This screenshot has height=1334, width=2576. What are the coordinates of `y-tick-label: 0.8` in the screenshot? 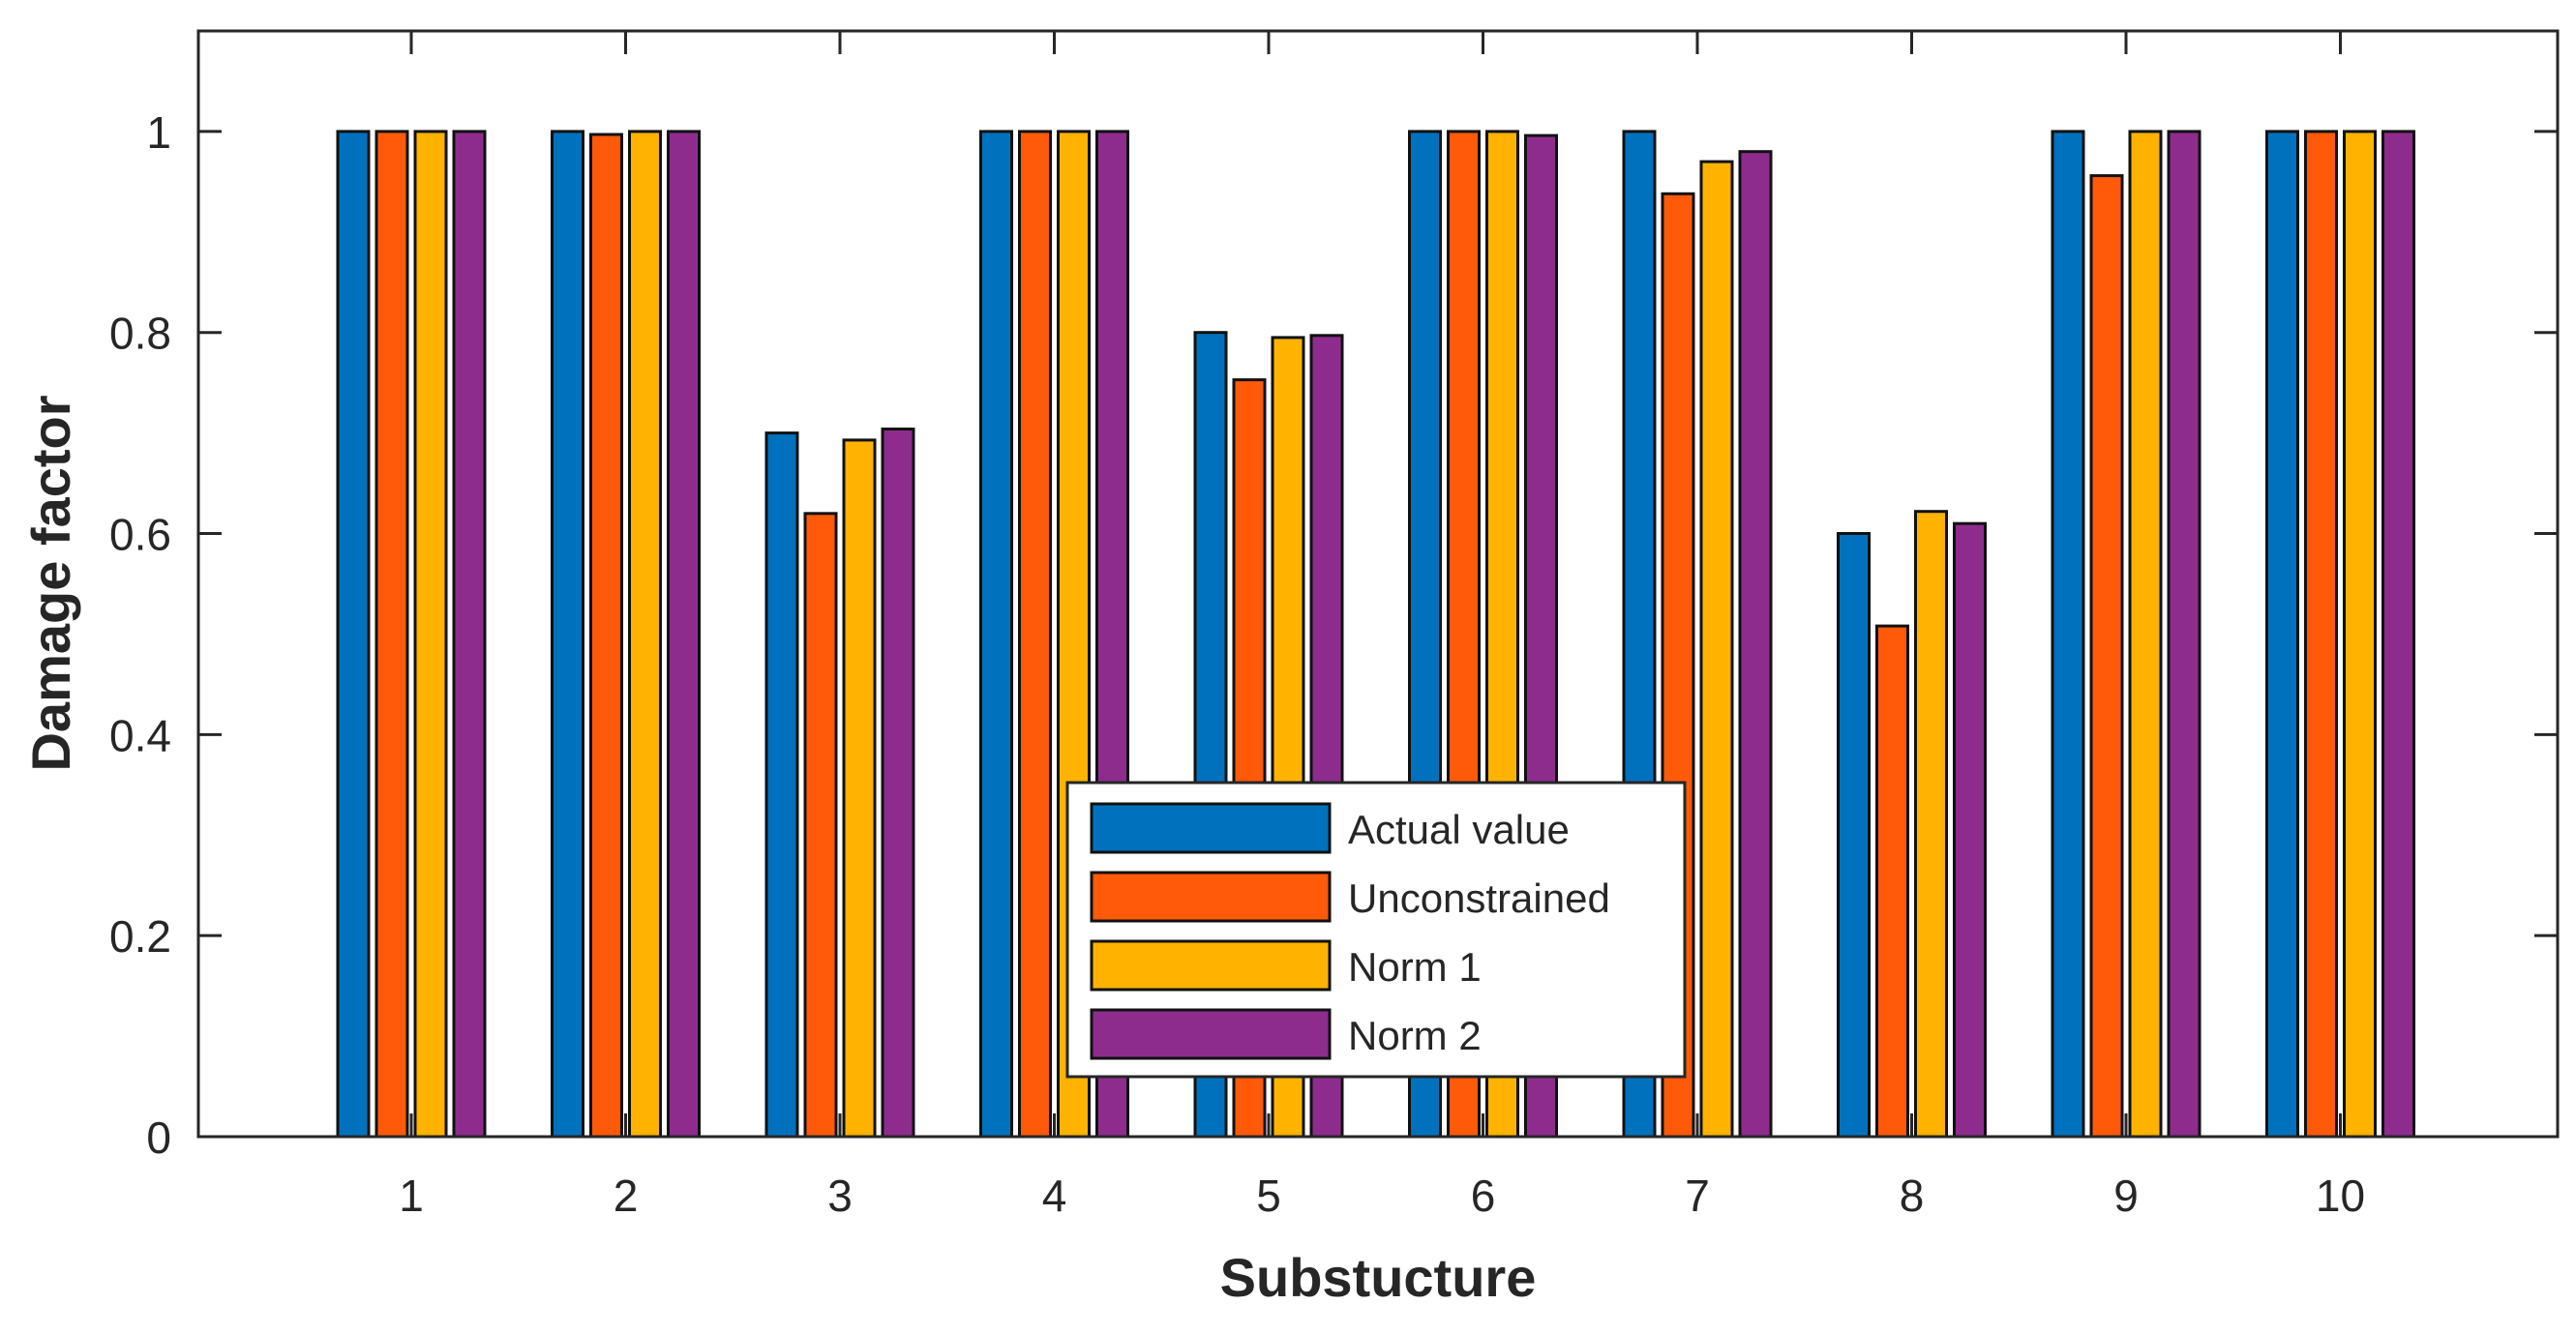 It's located at (140, 334).